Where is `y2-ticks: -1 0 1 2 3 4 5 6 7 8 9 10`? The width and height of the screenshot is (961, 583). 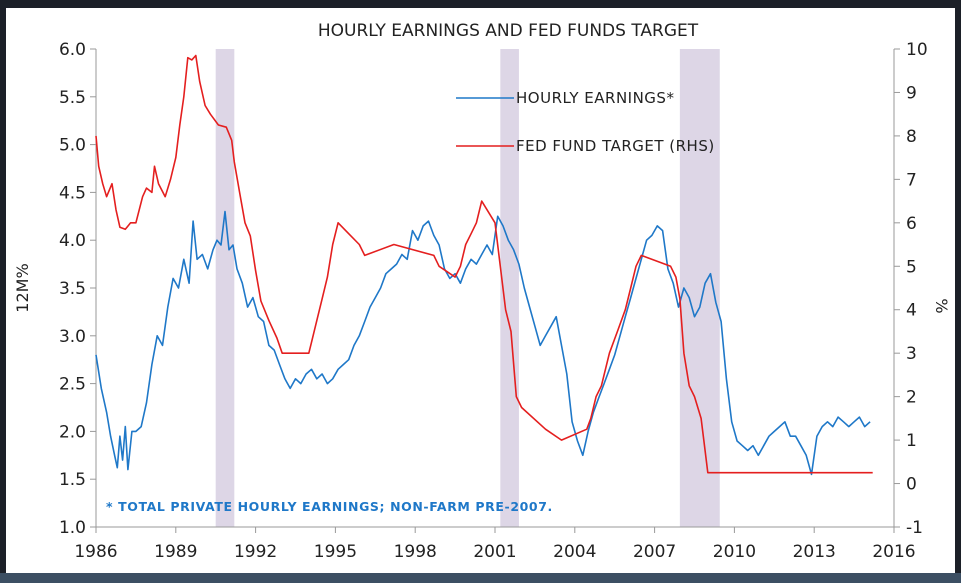 y2-ticks: -1 0 1 2 3 4 5 6 7 8 9 10 is located at coordinates (911, 289).